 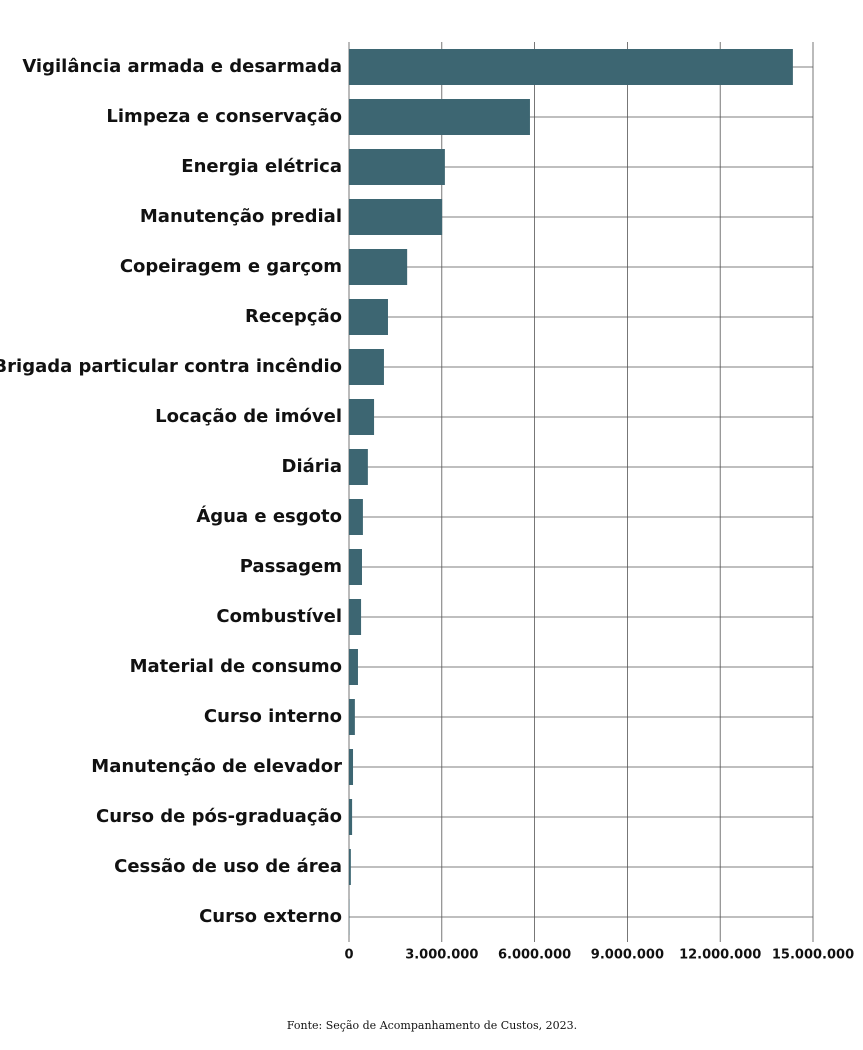 I want to click on y-tick-label: Combustível, so click(x=279, y=616).